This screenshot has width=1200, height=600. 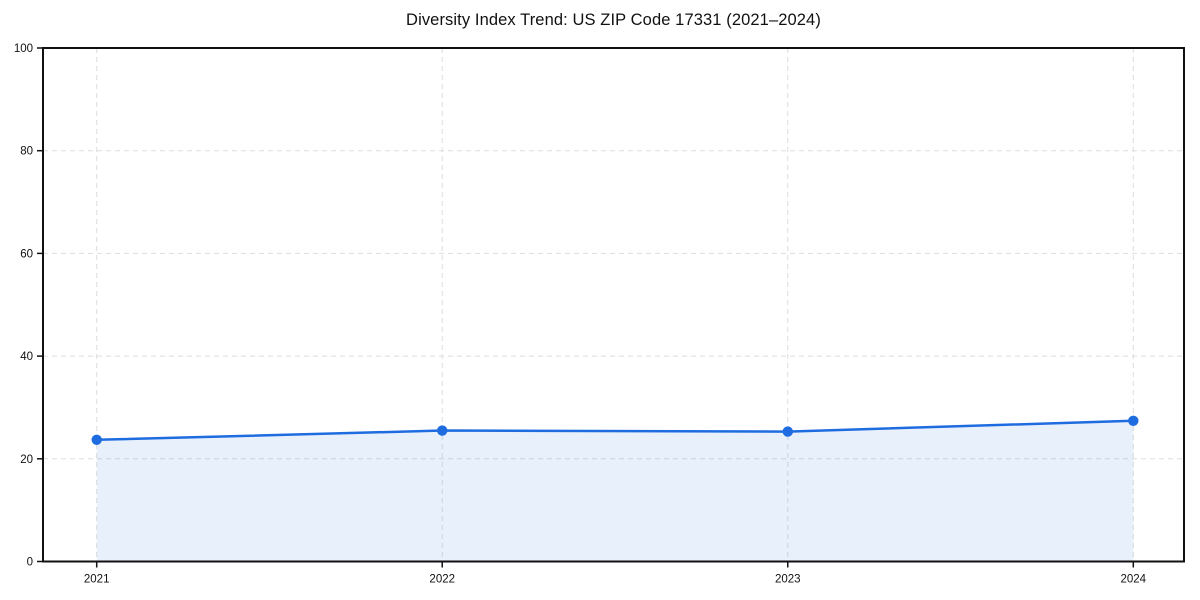 I want to click on x-tick-label: 2022, so click(x=442, y=580).